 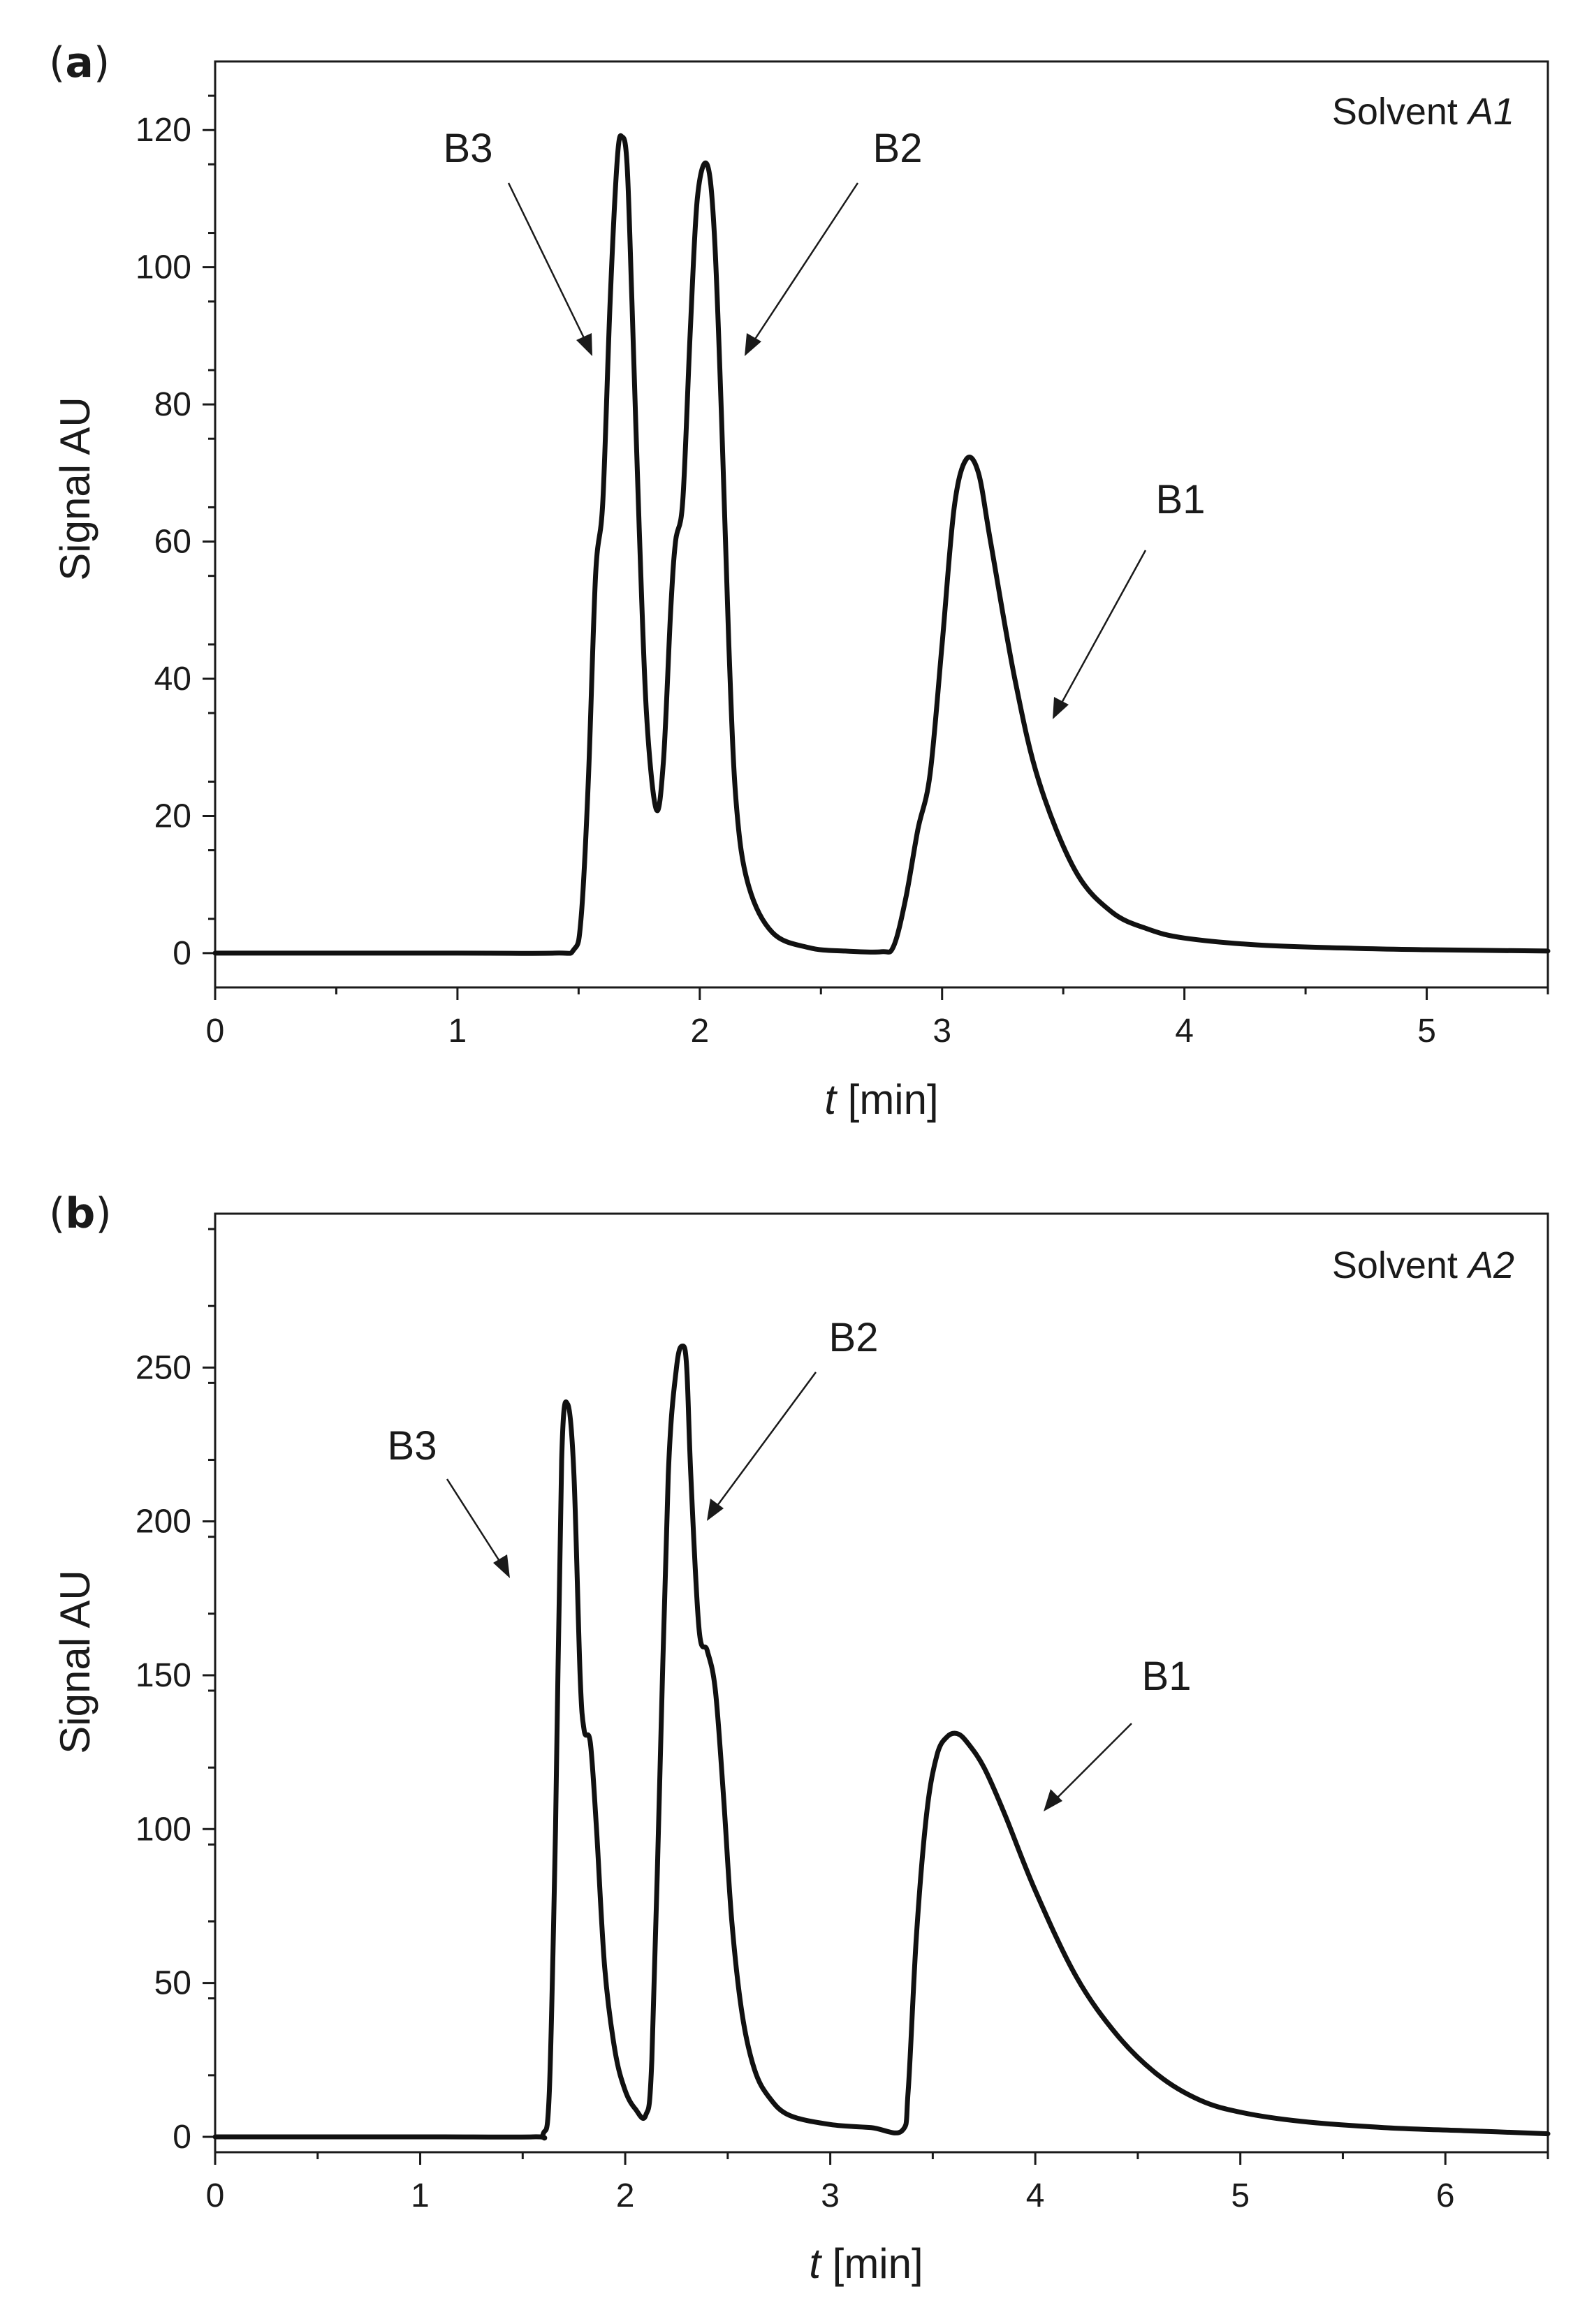 I want to click on panel-b-annotation-b2: B2, so click(x=854, y=1337).